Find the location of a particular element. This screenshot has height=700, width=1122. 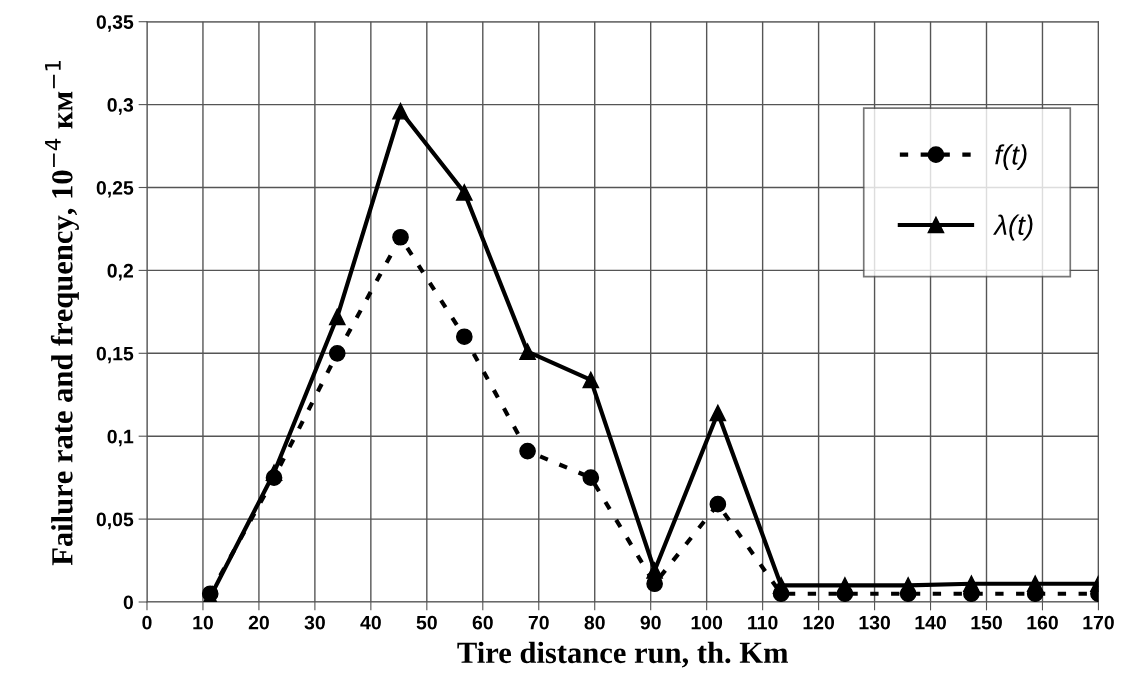

y-tick-label: 0 is located at coordinates (128, 602).